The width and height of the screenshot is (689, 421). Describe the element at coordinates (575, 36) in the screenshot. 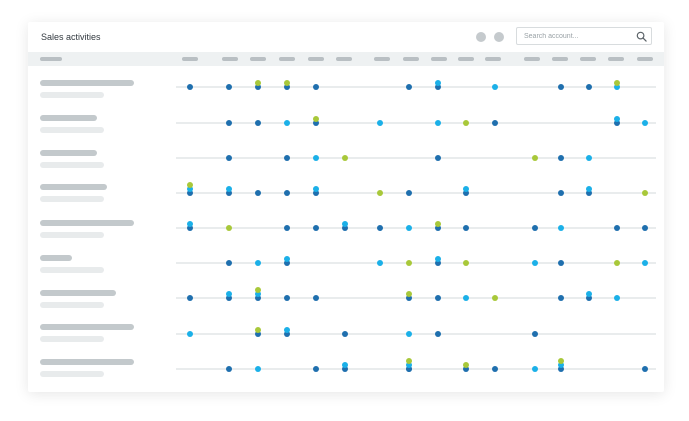

I see `search-input` at that location.